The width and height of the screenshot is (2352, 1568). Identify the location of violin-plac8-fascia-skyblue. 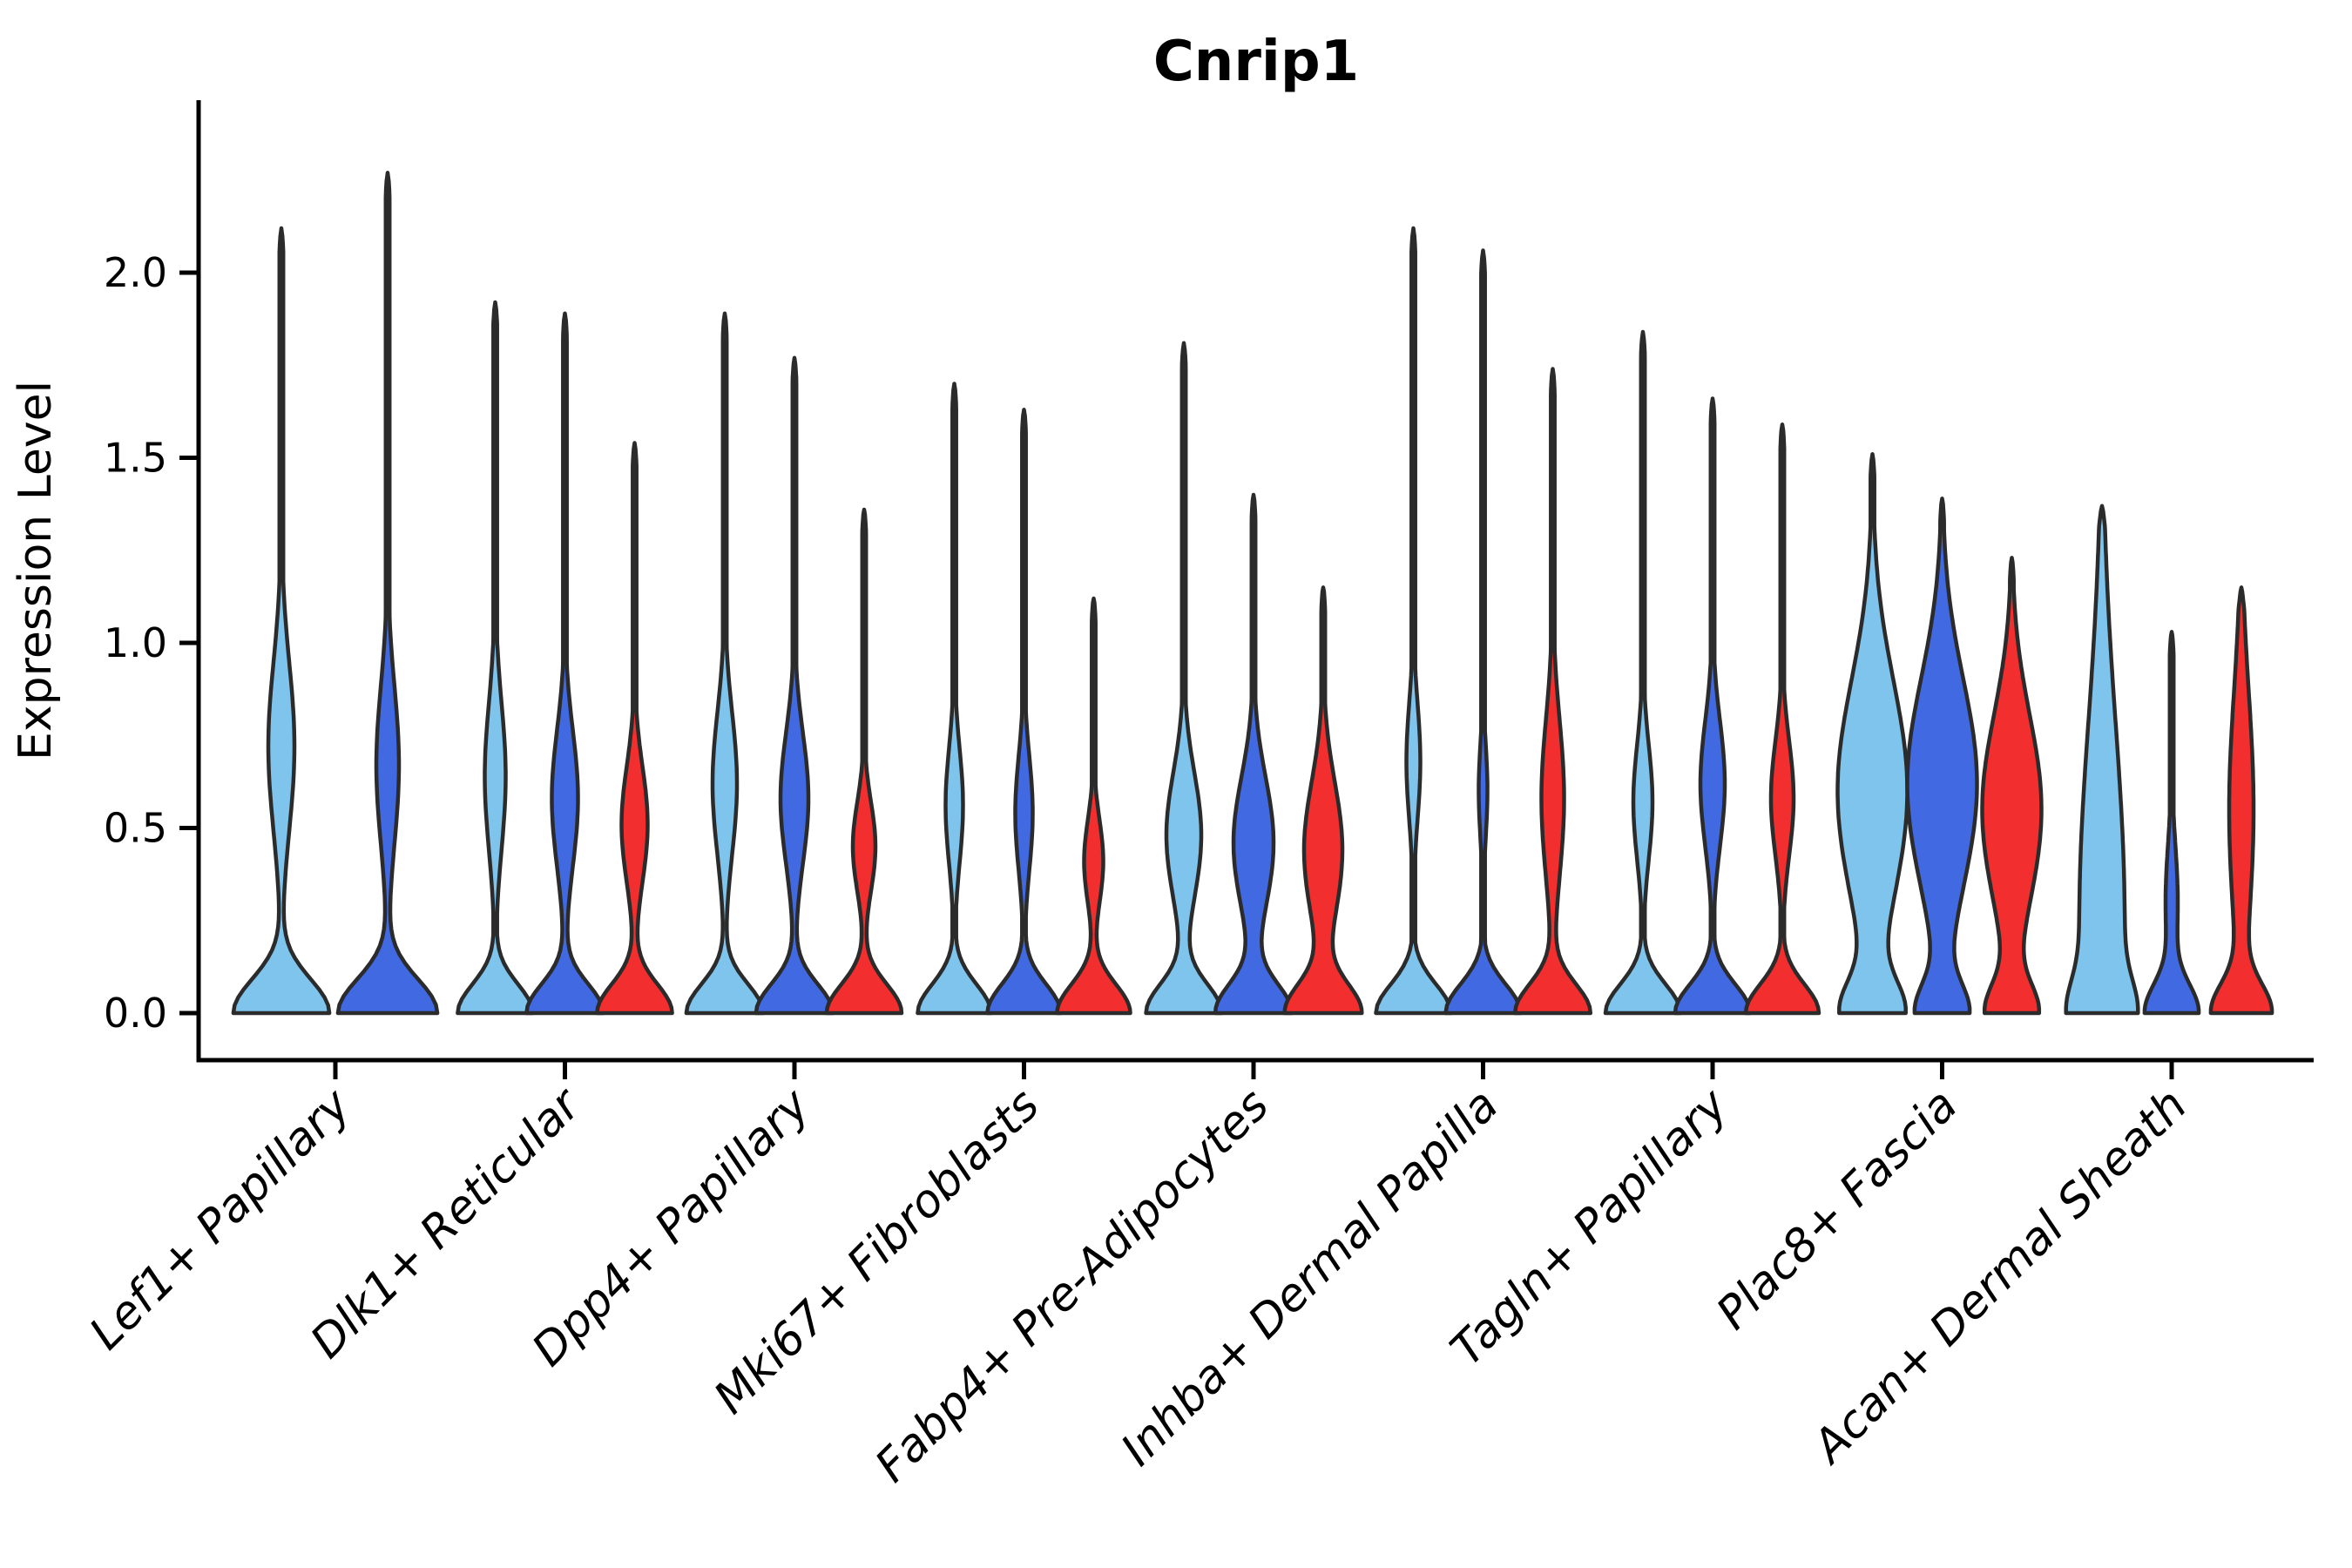
(1872, 734).